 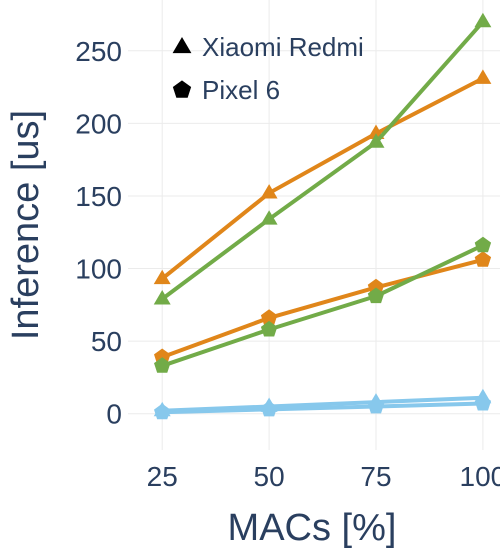 What do you see at coordinates (269, 476) in the screenshot?
I see `x-tick-label: 50` at bounding box center [269, 476].